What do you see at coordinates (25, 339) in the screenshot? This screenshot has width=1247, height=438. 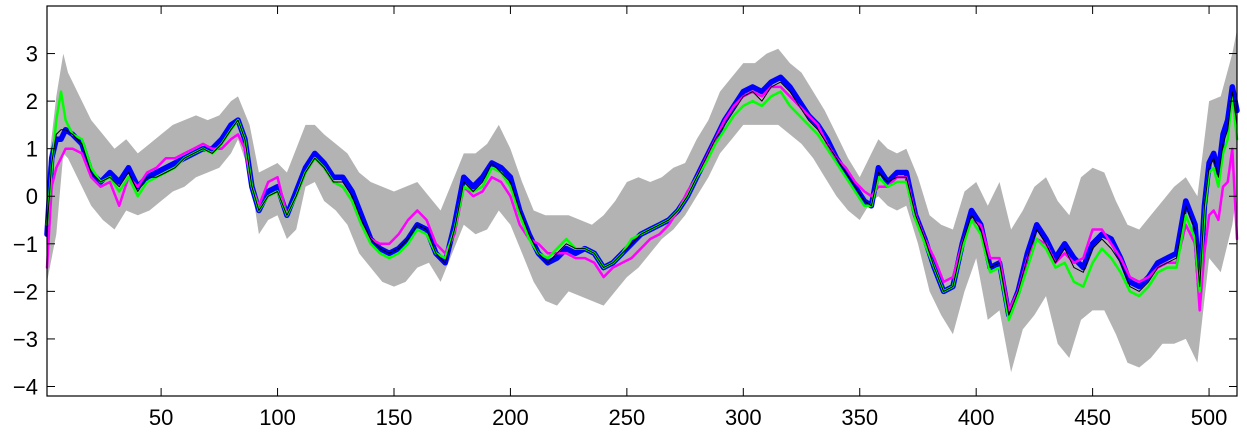 I see `y-tick-label: −3` at bounding box center [25, 339].